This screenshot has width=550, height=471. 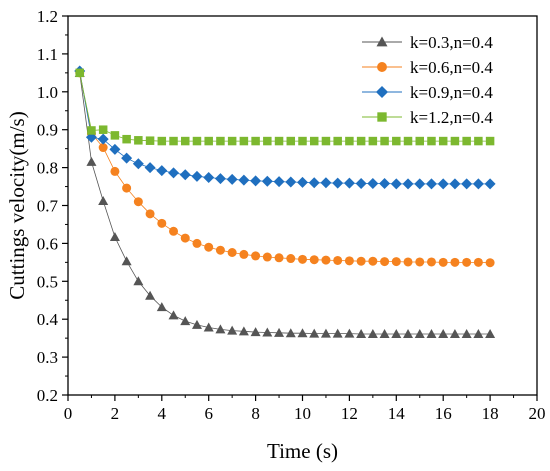 I want to click on y-tick-label: 0.8, so click(x=47, y=168).